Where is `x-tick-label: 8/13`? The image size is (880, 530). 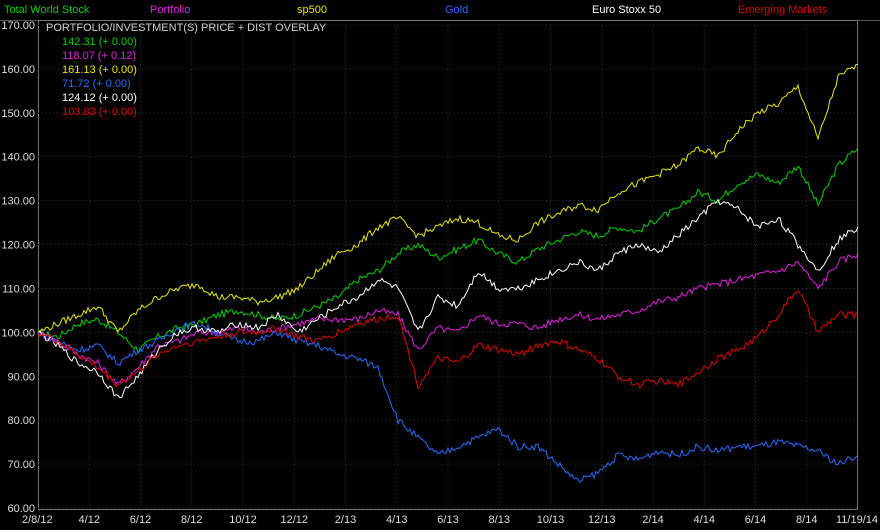
x-tick-label: 8/13 is located at coordinates (499, 520).